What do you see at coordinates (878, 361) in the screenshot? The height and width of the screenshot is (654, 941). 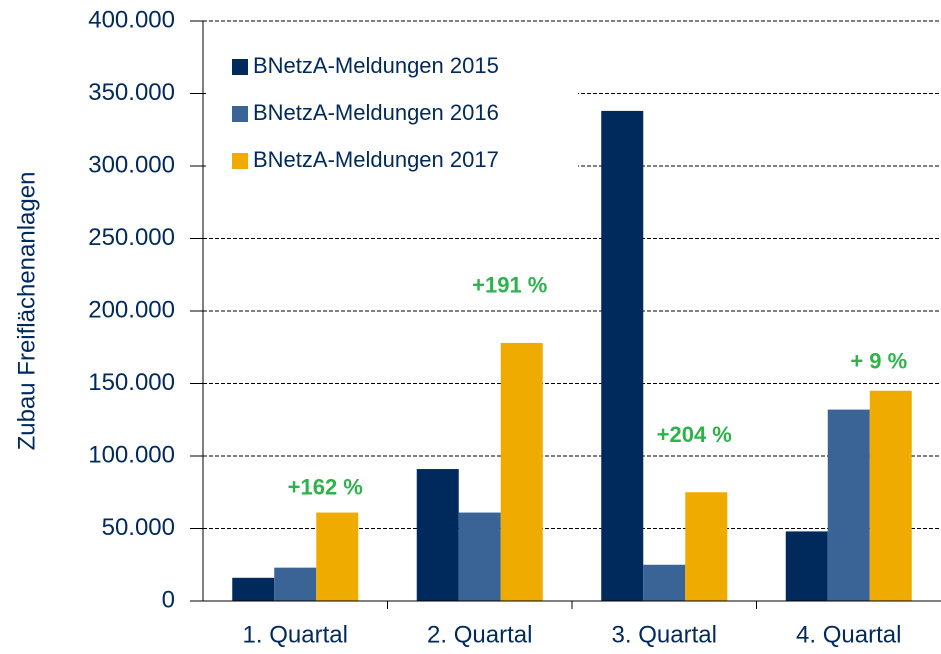 I see `annotation: + 9 %` at bounding box center [878, 361].